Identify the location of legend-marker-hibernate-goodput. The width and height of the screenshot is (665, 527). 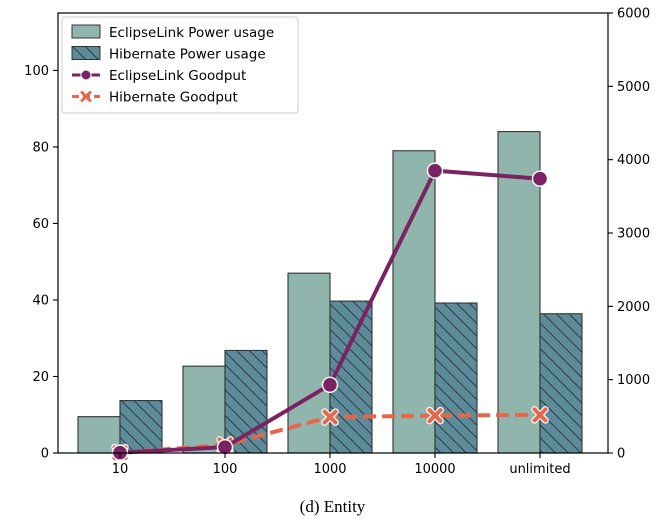
(86, 96).